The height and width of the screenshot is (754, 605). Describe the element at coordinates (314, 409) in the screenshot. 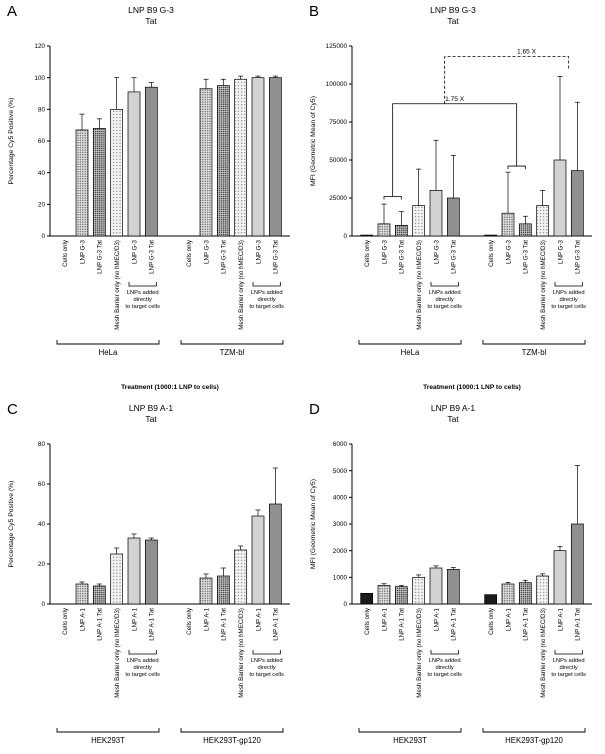

I see `panel-letter: D` at that location.